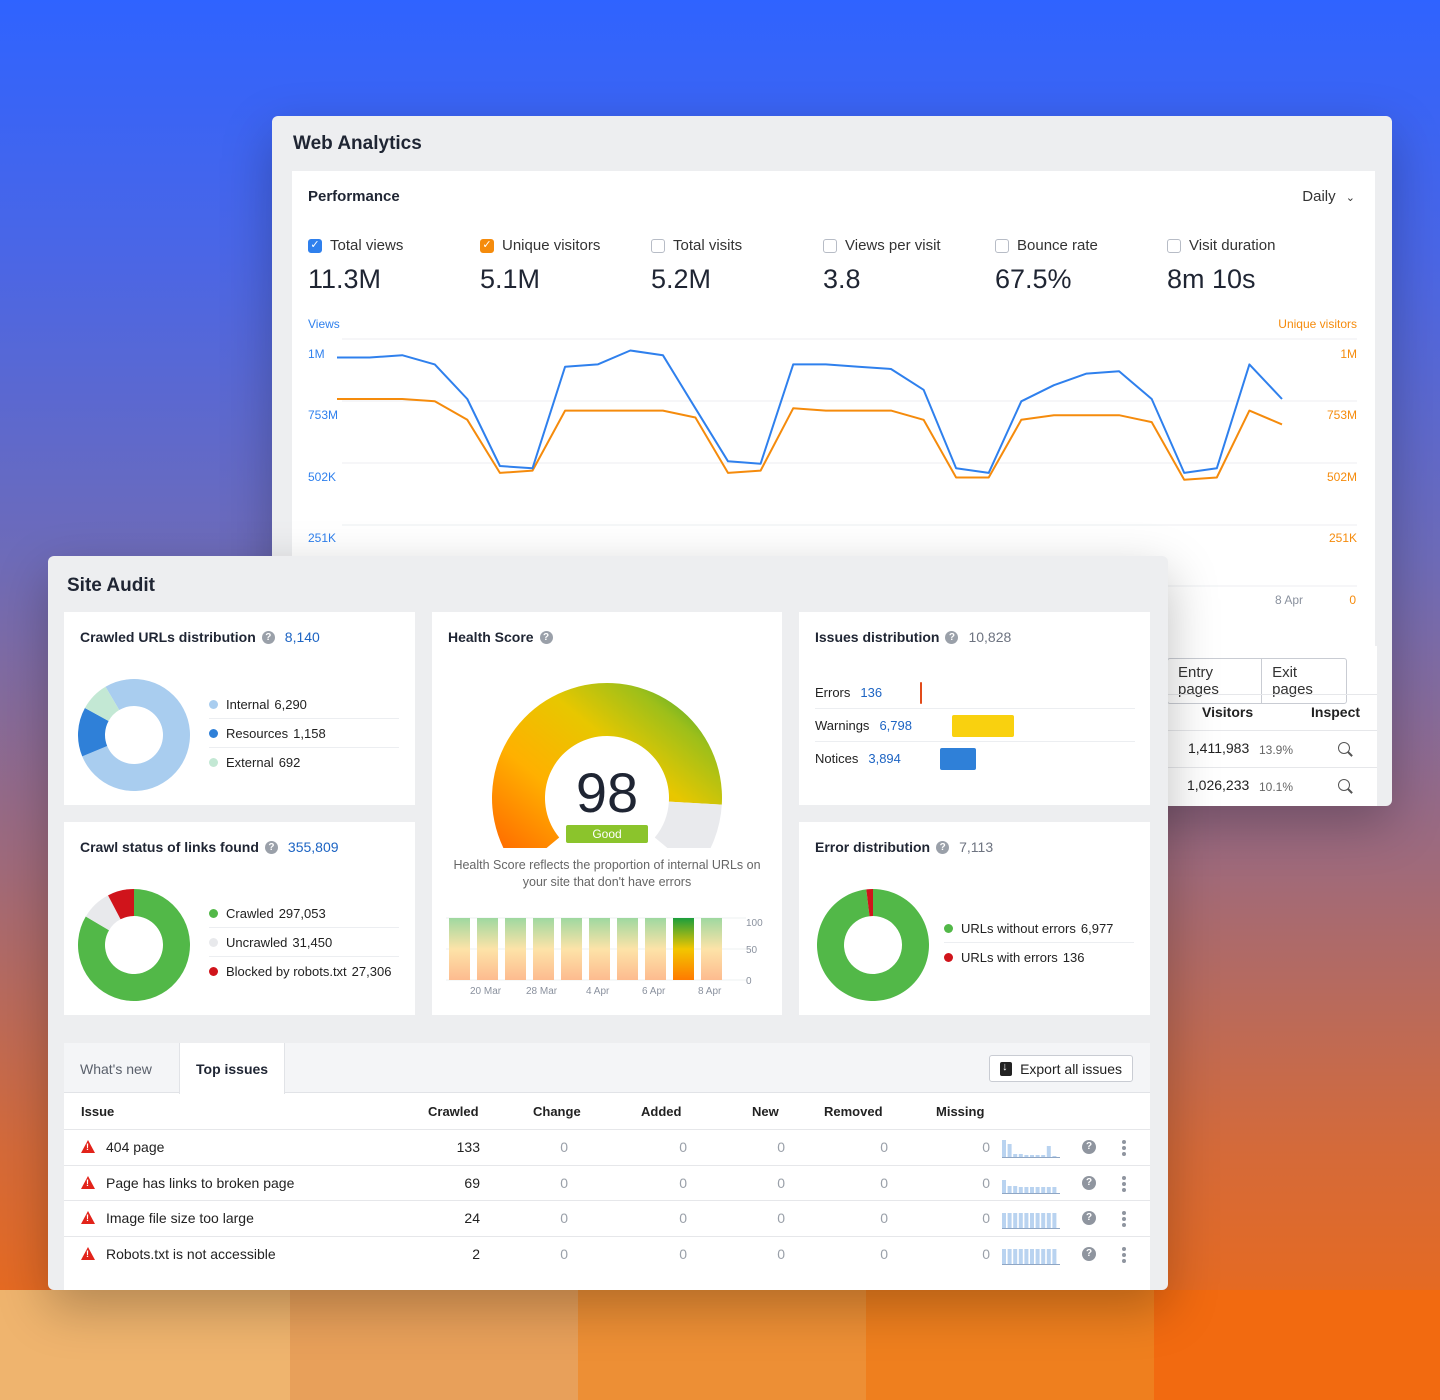 This screenshot has height=1400, width=1440. What do you see at coordinates (765, 1111) in the screenshot?
I see `column-header-new: New` at bounding box center [765, 1111].